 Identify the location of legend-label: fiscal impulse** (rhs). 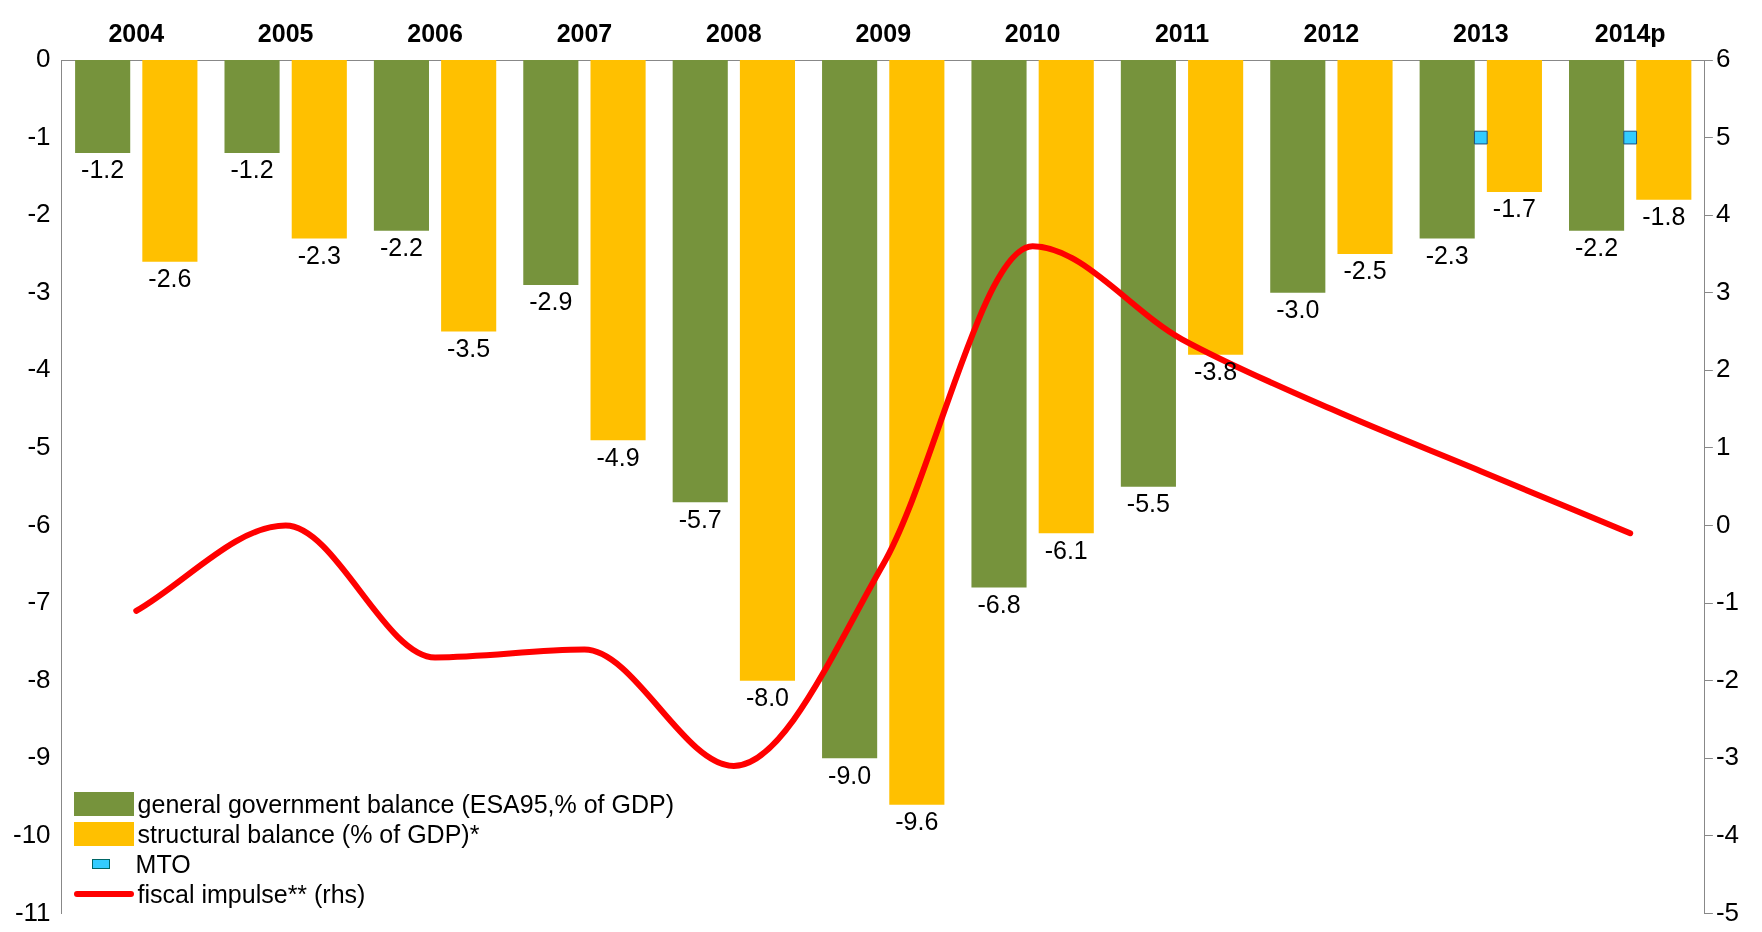
(251, 894).